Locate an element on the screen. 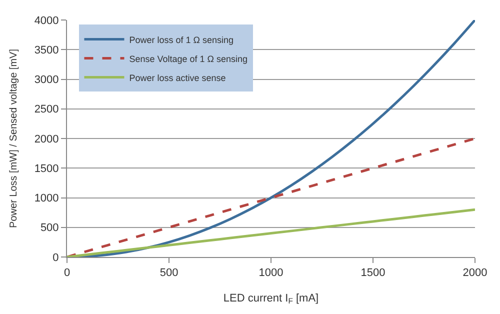 The image size is (500, 314). y-tick-label: 3000 is located at coordinates (46, 80).